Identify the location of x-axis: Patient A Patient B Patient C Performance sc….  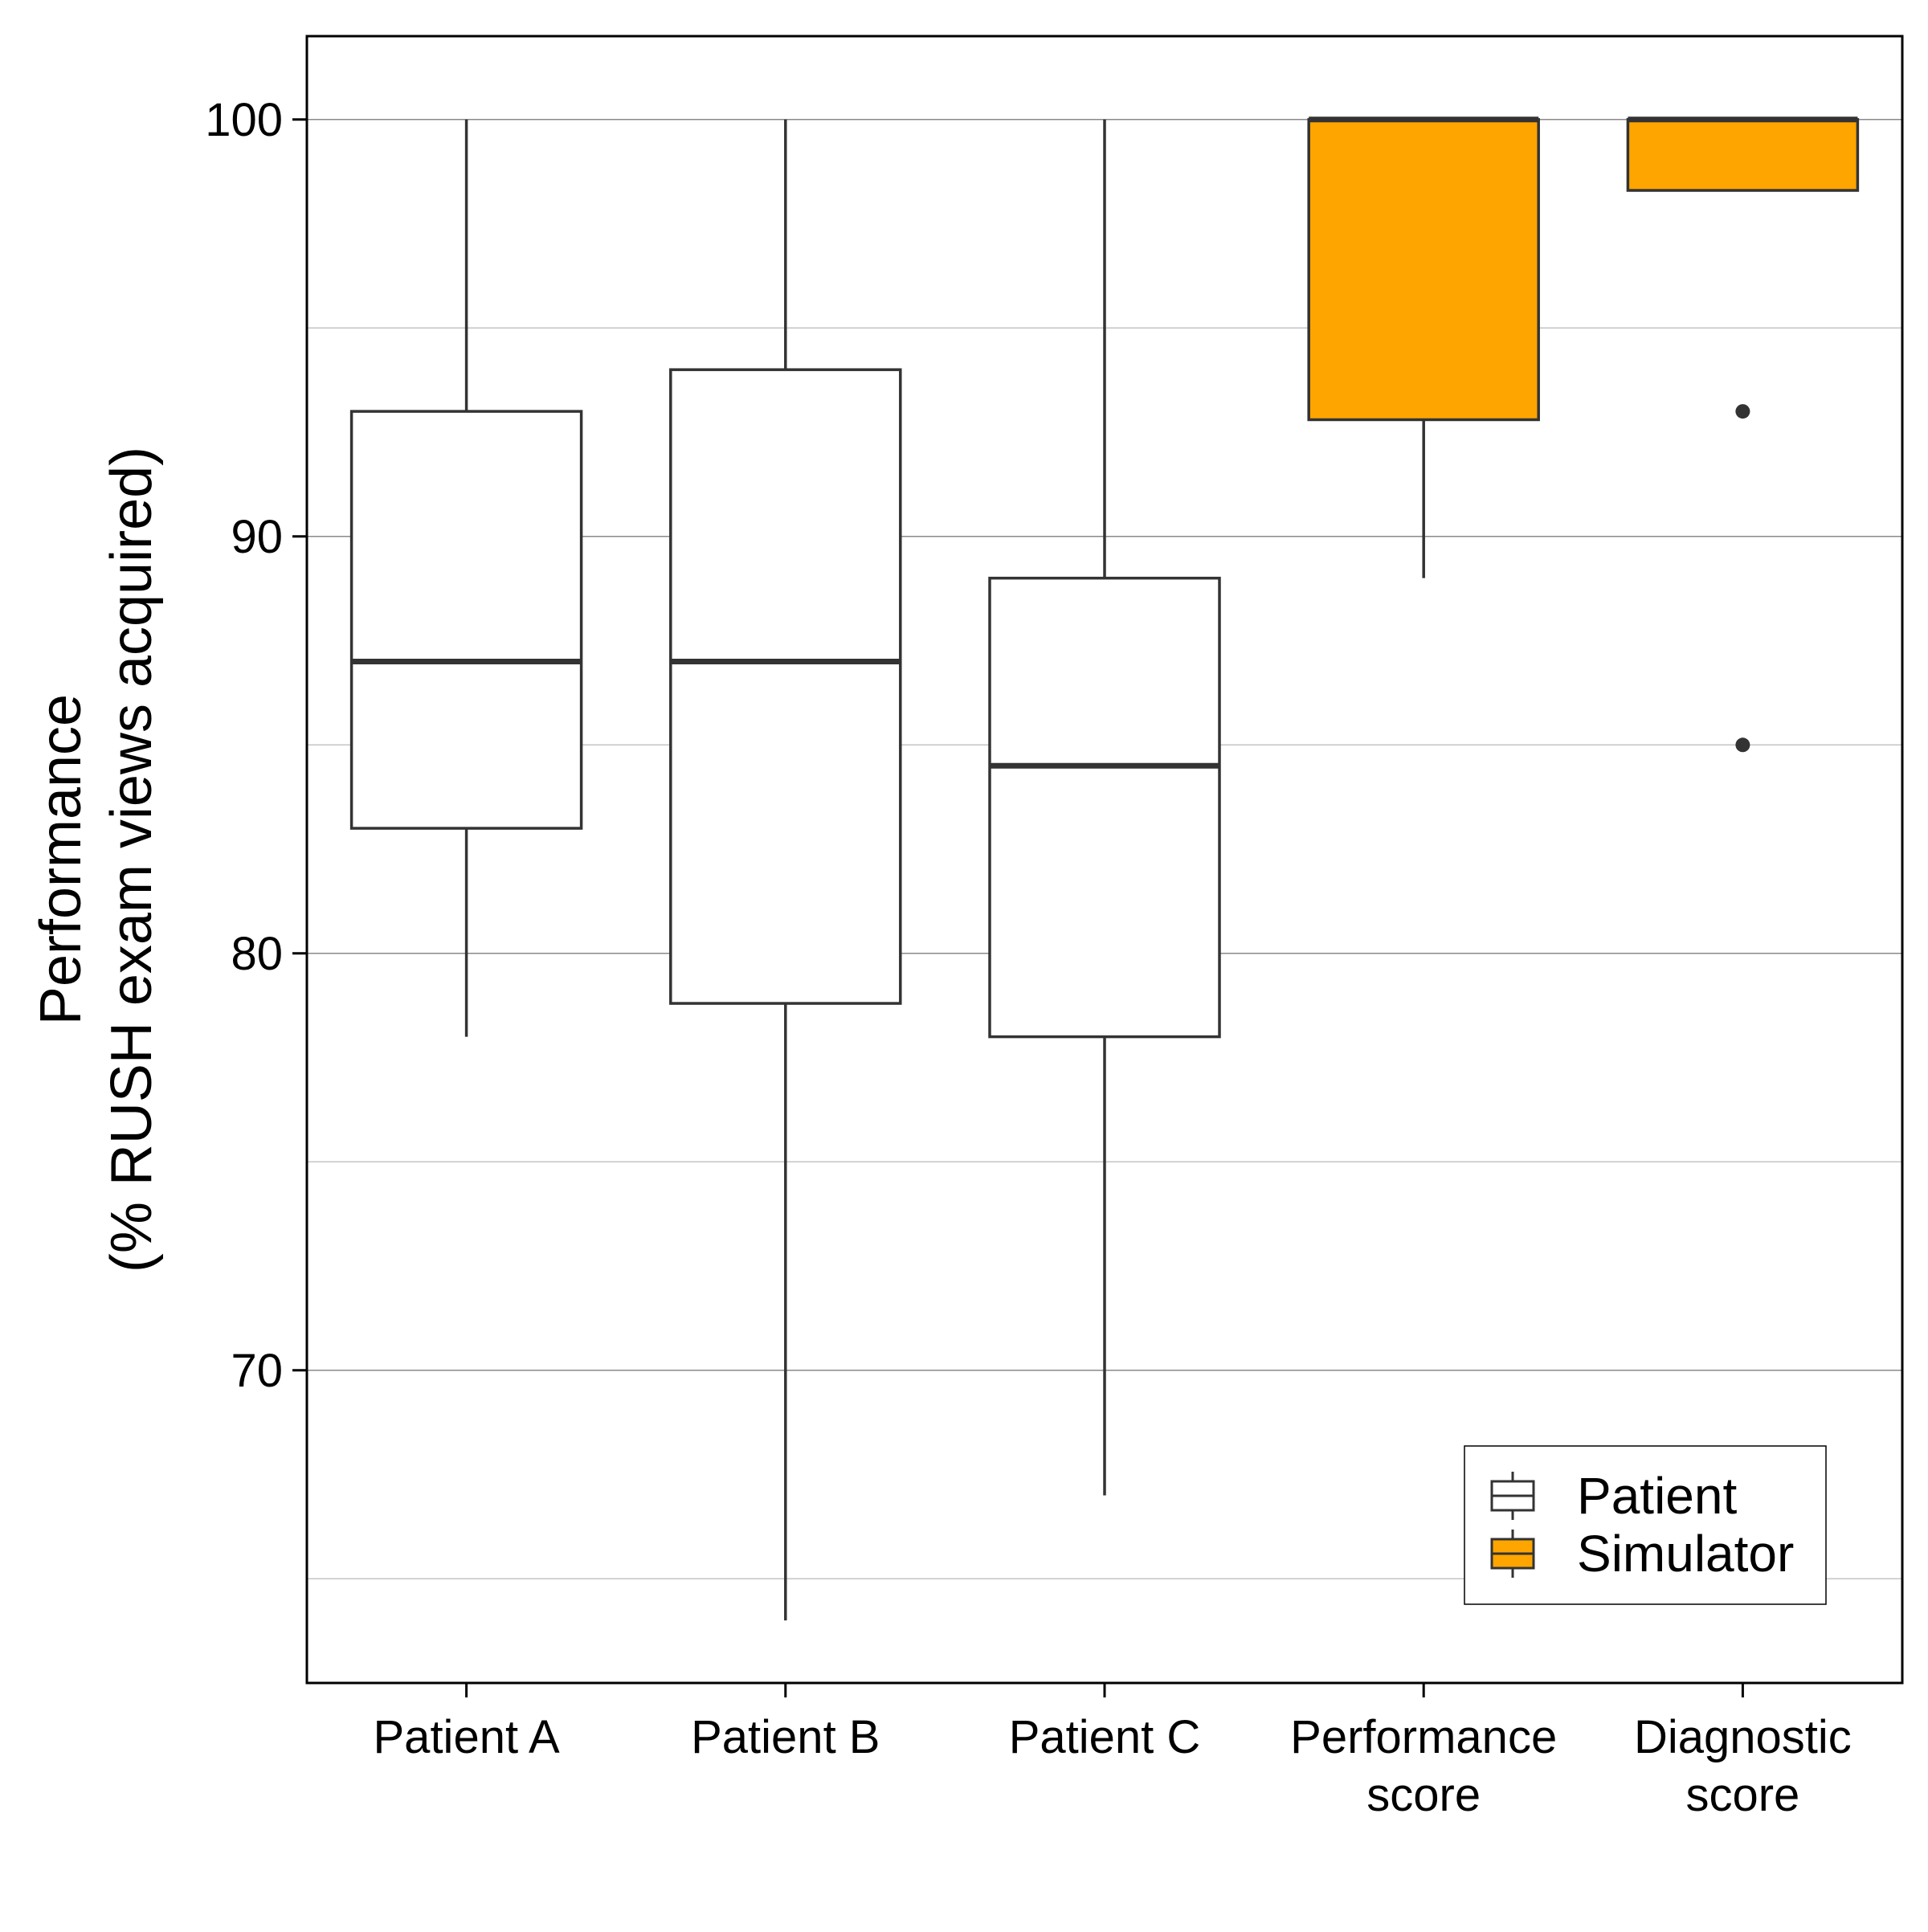
(1113, 1752).